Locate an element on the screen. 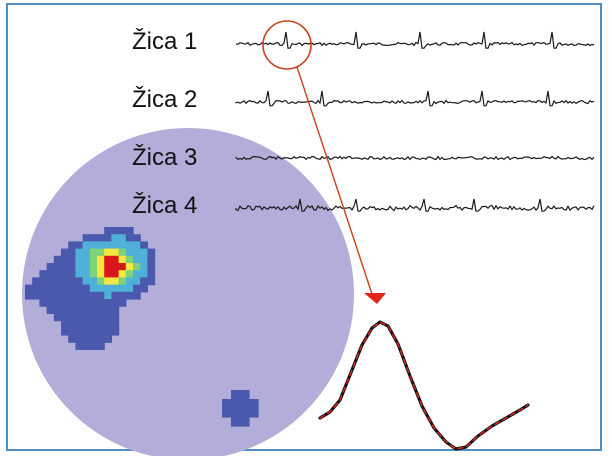 This screenshot has height=456, width=612. spike-waveform-base is located at coordinates (424, 385).